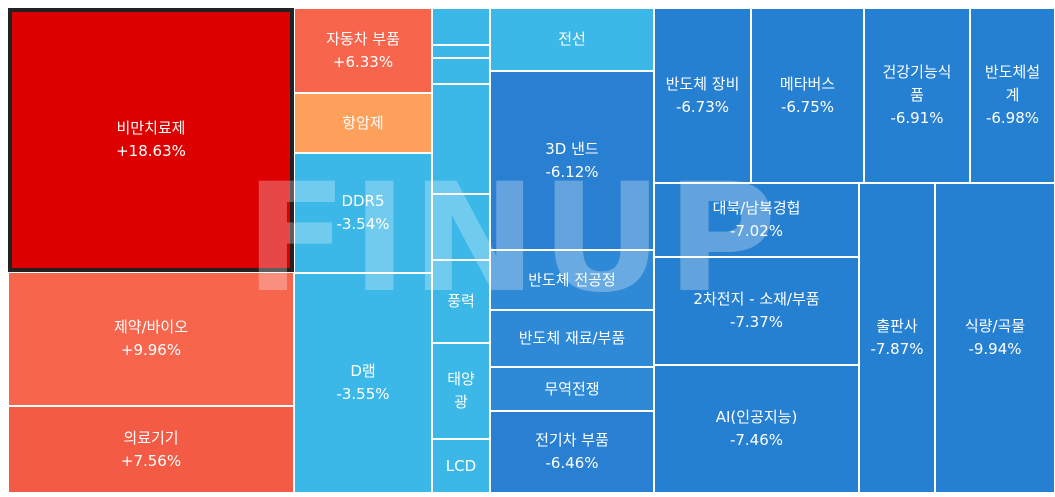  What do you see at coordinates (572, 452) in the screenshot?
I see `tile-전기차-부품: 전기차 부품 -6.46%` at bounding box center [572, 452].